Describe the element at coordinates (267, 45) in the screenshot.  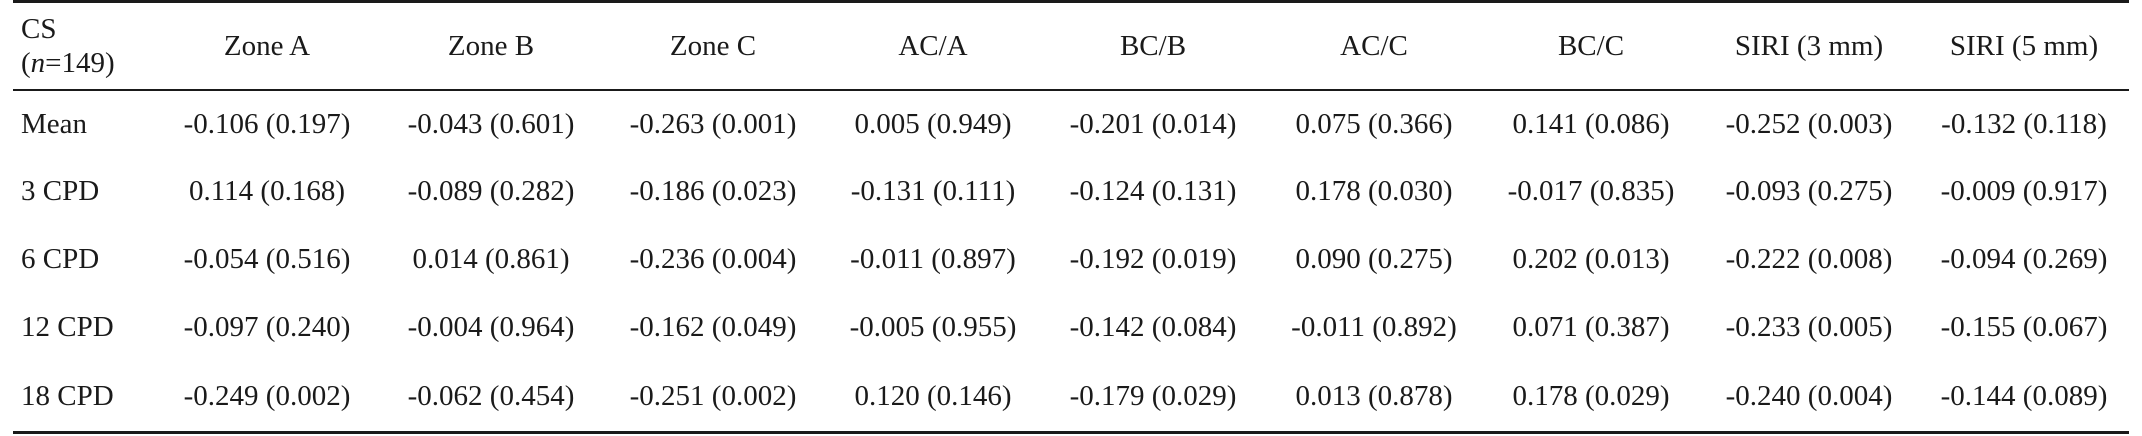
I see `column-header: Zone A` at that location.